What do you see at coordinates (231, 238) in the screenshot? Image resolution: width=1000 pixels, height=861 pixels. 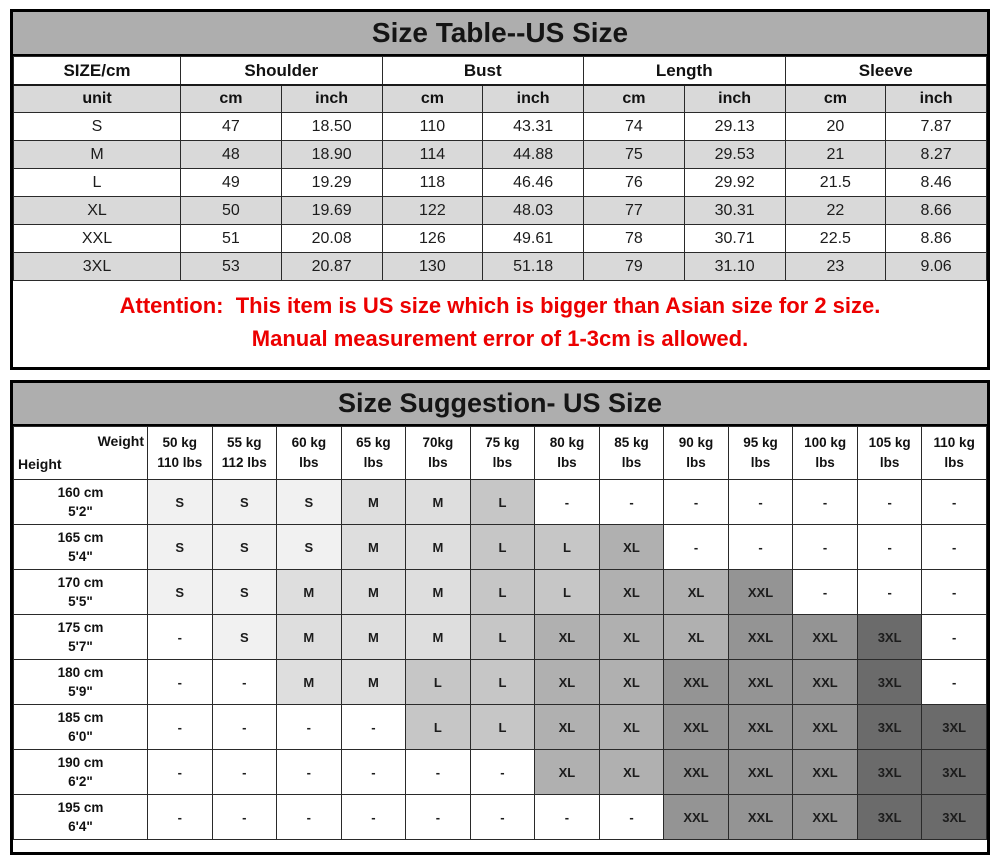 I see `measurement-cell: 51` at bounding box center [231, 238].